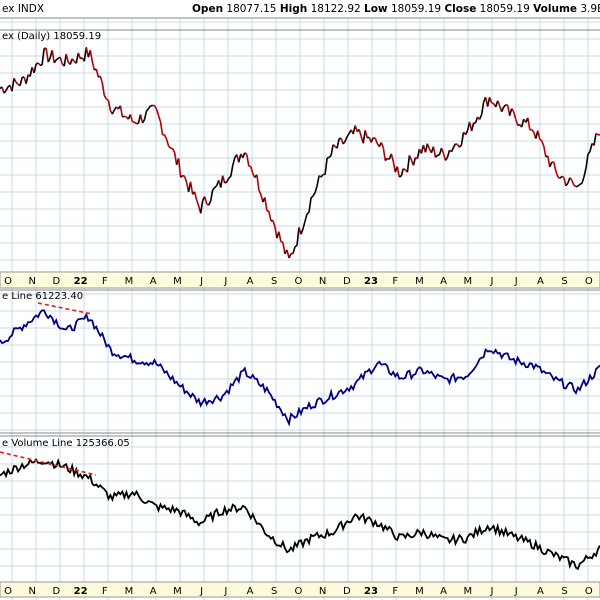  Describe the element at coordinates (395, 591) in the screenshot. I see `x-tick-label: F` at that location.